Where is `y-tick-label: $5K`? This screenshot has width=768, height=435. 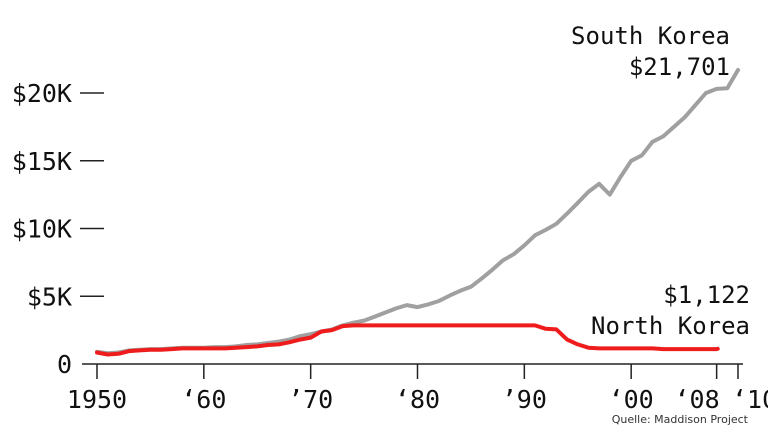 y-tick-label: $5K is located at coordinates (49, 296).